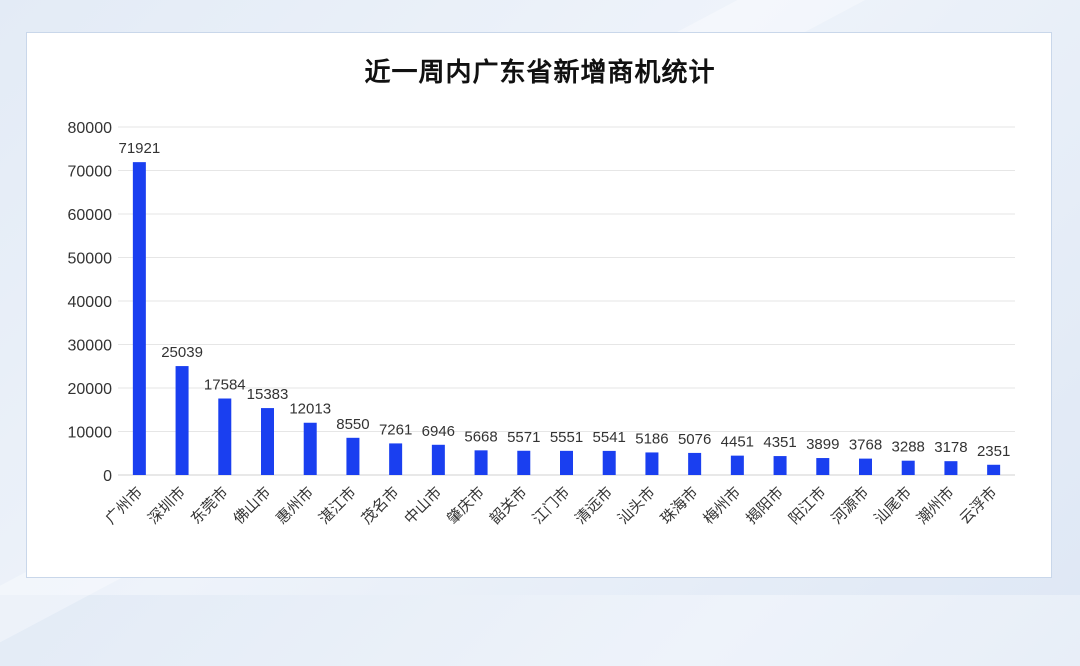 The height and width of the screenshot is (666, 1080). What do you see at coordinates (892, 505) in the screenshot?
I see `x-tick-label: 汕尾市` at bounding box center [892, 505].